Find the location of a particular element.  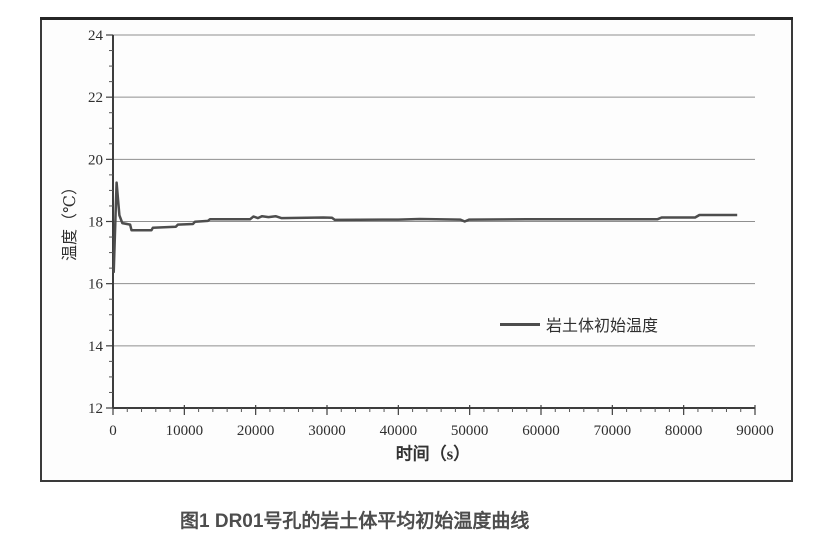

x-axis-title: 时间（s） is located at coordinates (433, 454).